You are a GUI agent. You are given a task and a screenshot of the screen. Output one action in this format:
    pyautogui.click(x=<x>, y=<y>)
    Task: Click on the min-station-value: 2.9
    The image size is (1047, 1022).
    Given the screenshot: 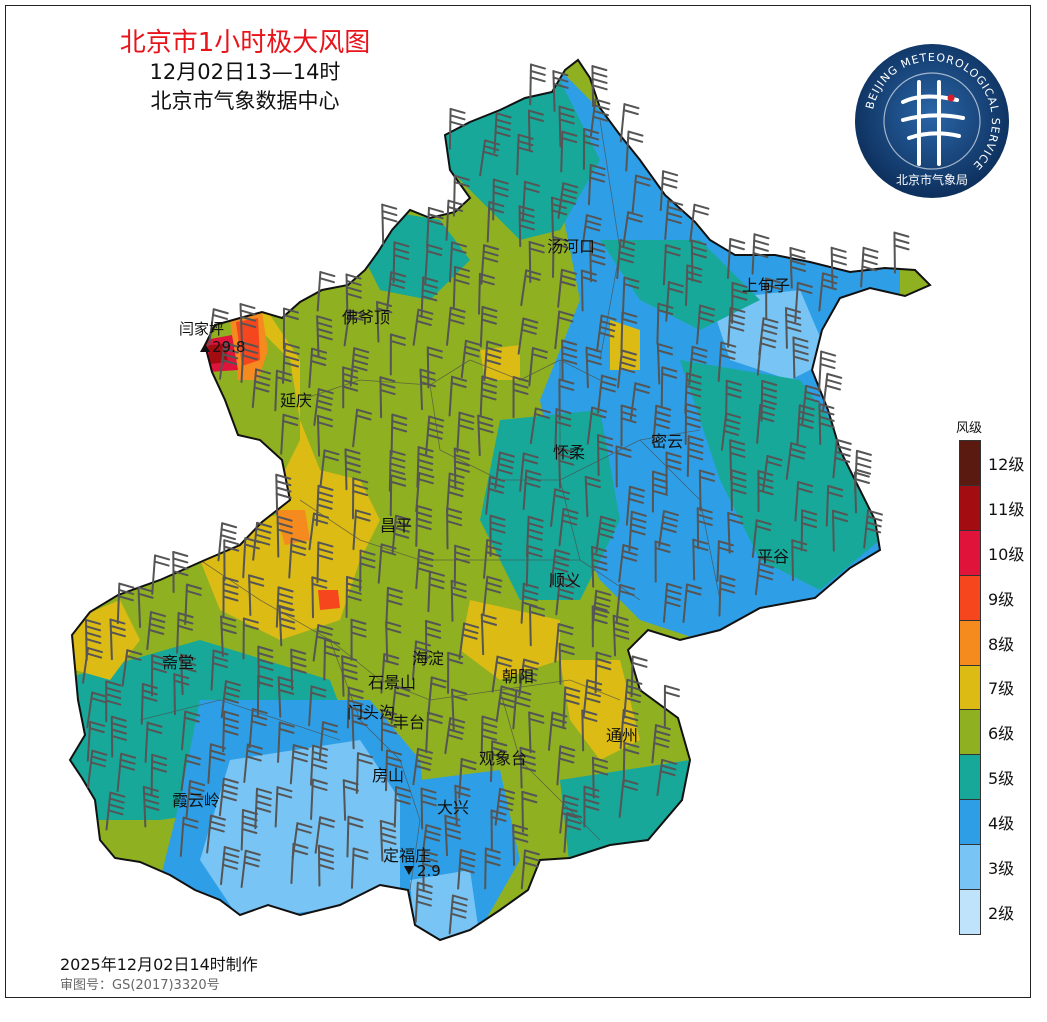 What is the action you would take?
    pyautogui.click(x=429, y=871)
    